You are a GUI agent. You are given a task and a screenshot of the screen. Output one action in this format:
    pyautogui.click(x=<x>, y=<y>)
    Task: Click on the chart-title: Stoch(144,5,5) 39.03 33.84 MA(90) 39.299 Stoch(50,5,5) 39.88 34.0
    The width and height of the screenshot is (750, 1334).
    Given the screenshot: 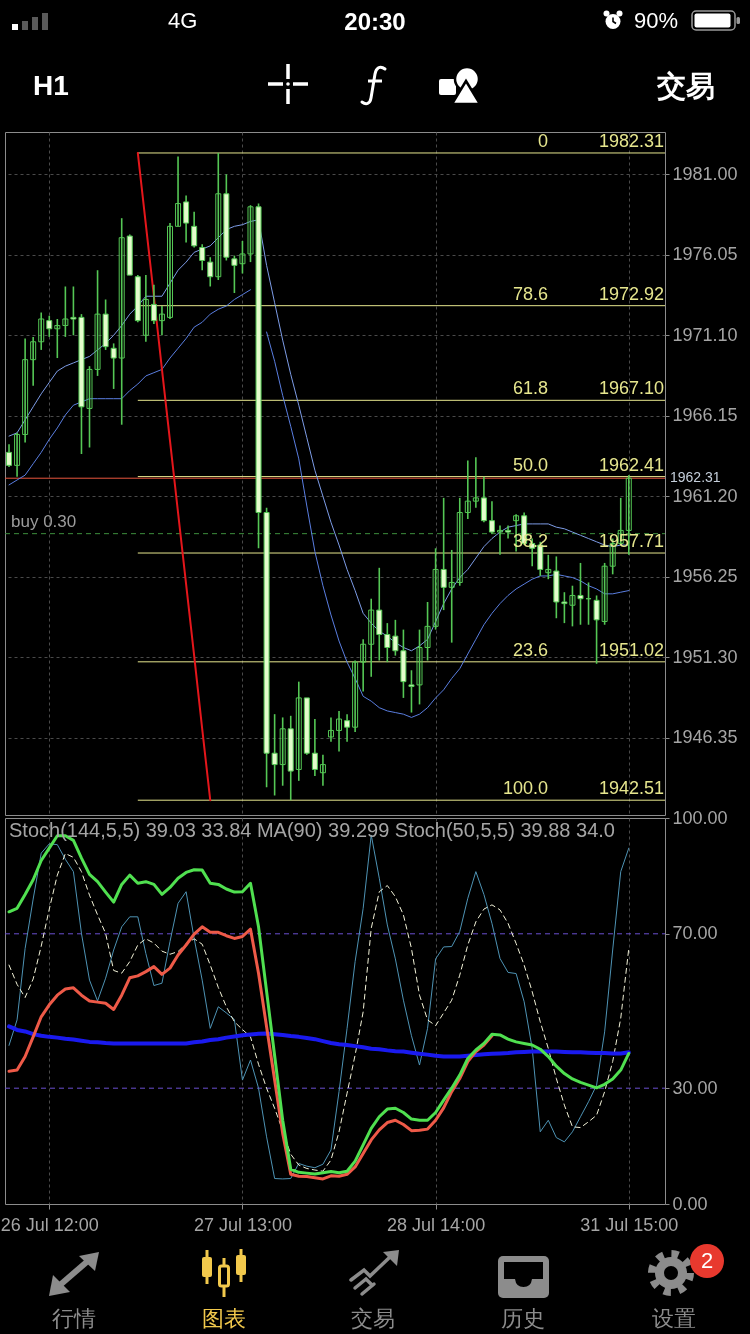 What is the action you would take?
    pyautogui.click(x=312, y=830)
    